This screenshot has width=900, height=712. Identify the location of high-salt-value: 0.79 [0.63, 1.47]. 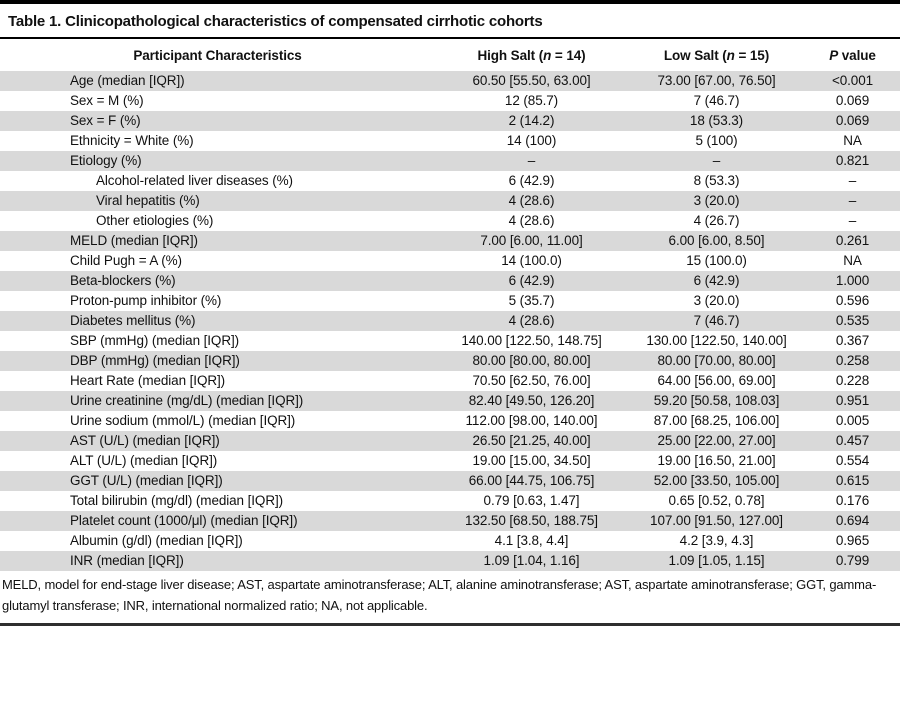
(531, 500).